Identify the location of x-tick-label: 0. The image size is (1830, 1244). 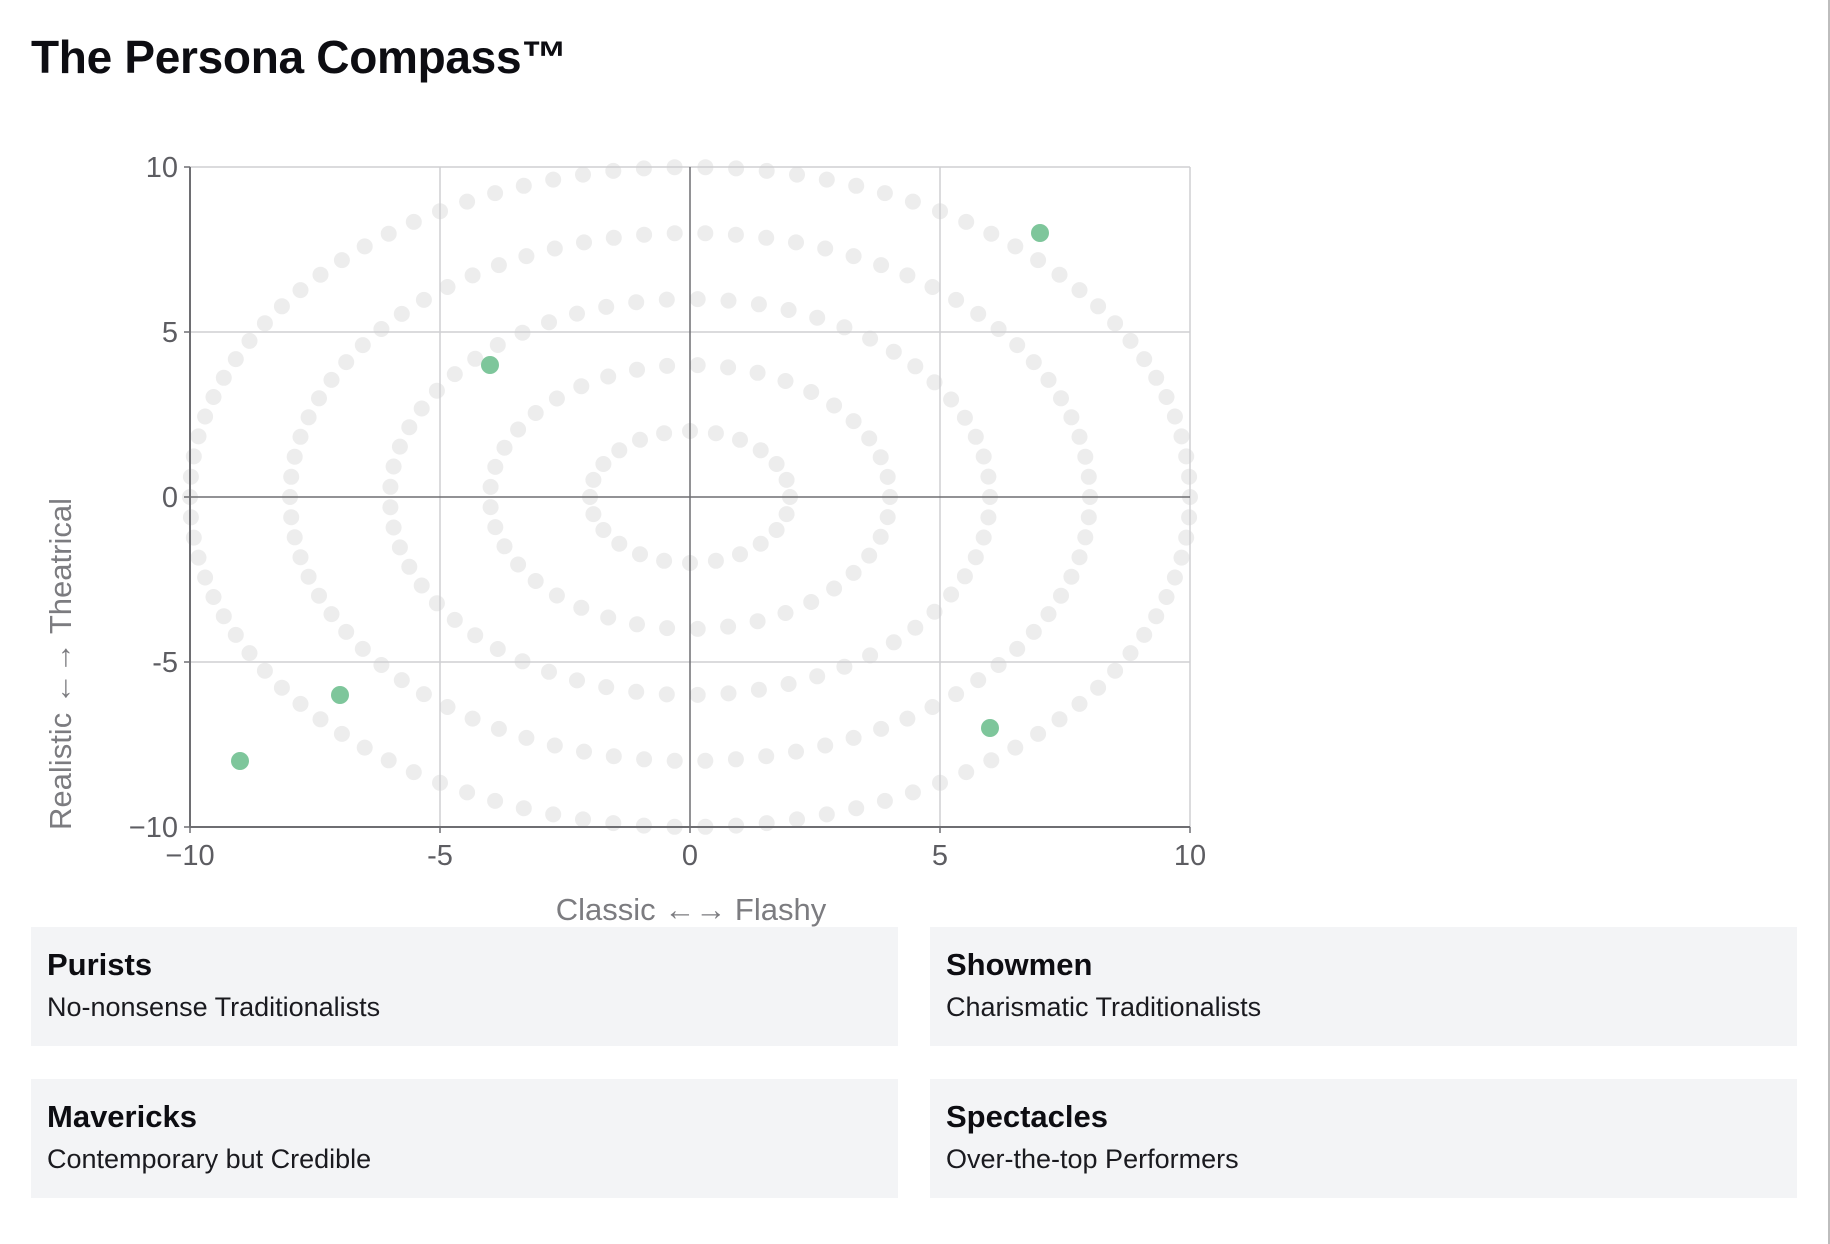
(690, 856).